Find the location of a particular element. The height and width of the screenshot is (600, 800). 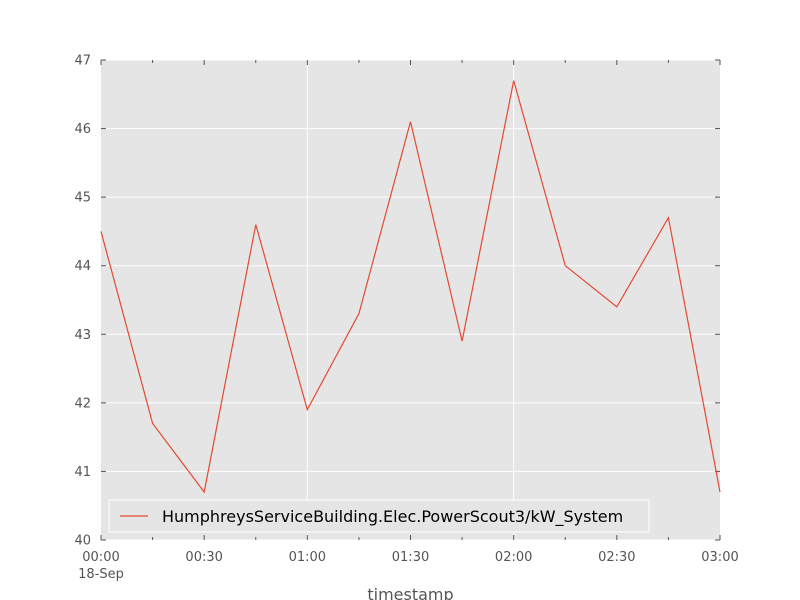

legend-box is located at coordinates (379, 516).